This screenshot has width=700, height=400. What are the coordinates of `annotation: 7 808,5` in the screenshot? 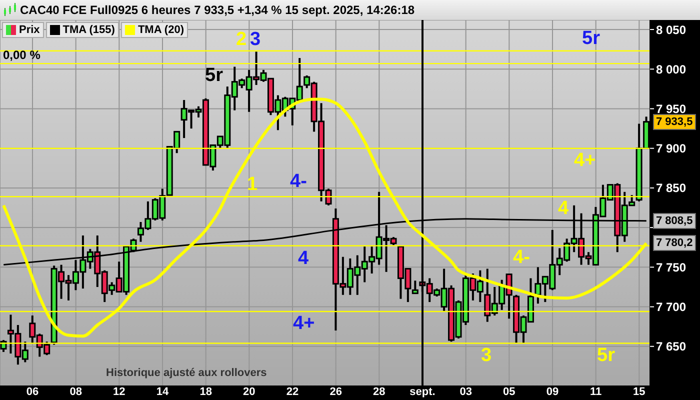 It's located at (674, 220).